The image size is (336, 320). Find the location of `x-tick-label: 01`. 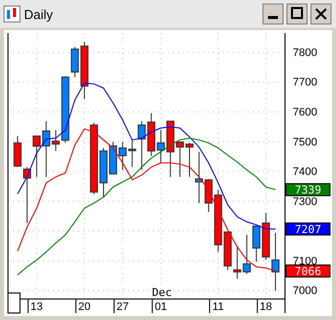

x-tick-label: 01 is located at coordinates (160, 306).